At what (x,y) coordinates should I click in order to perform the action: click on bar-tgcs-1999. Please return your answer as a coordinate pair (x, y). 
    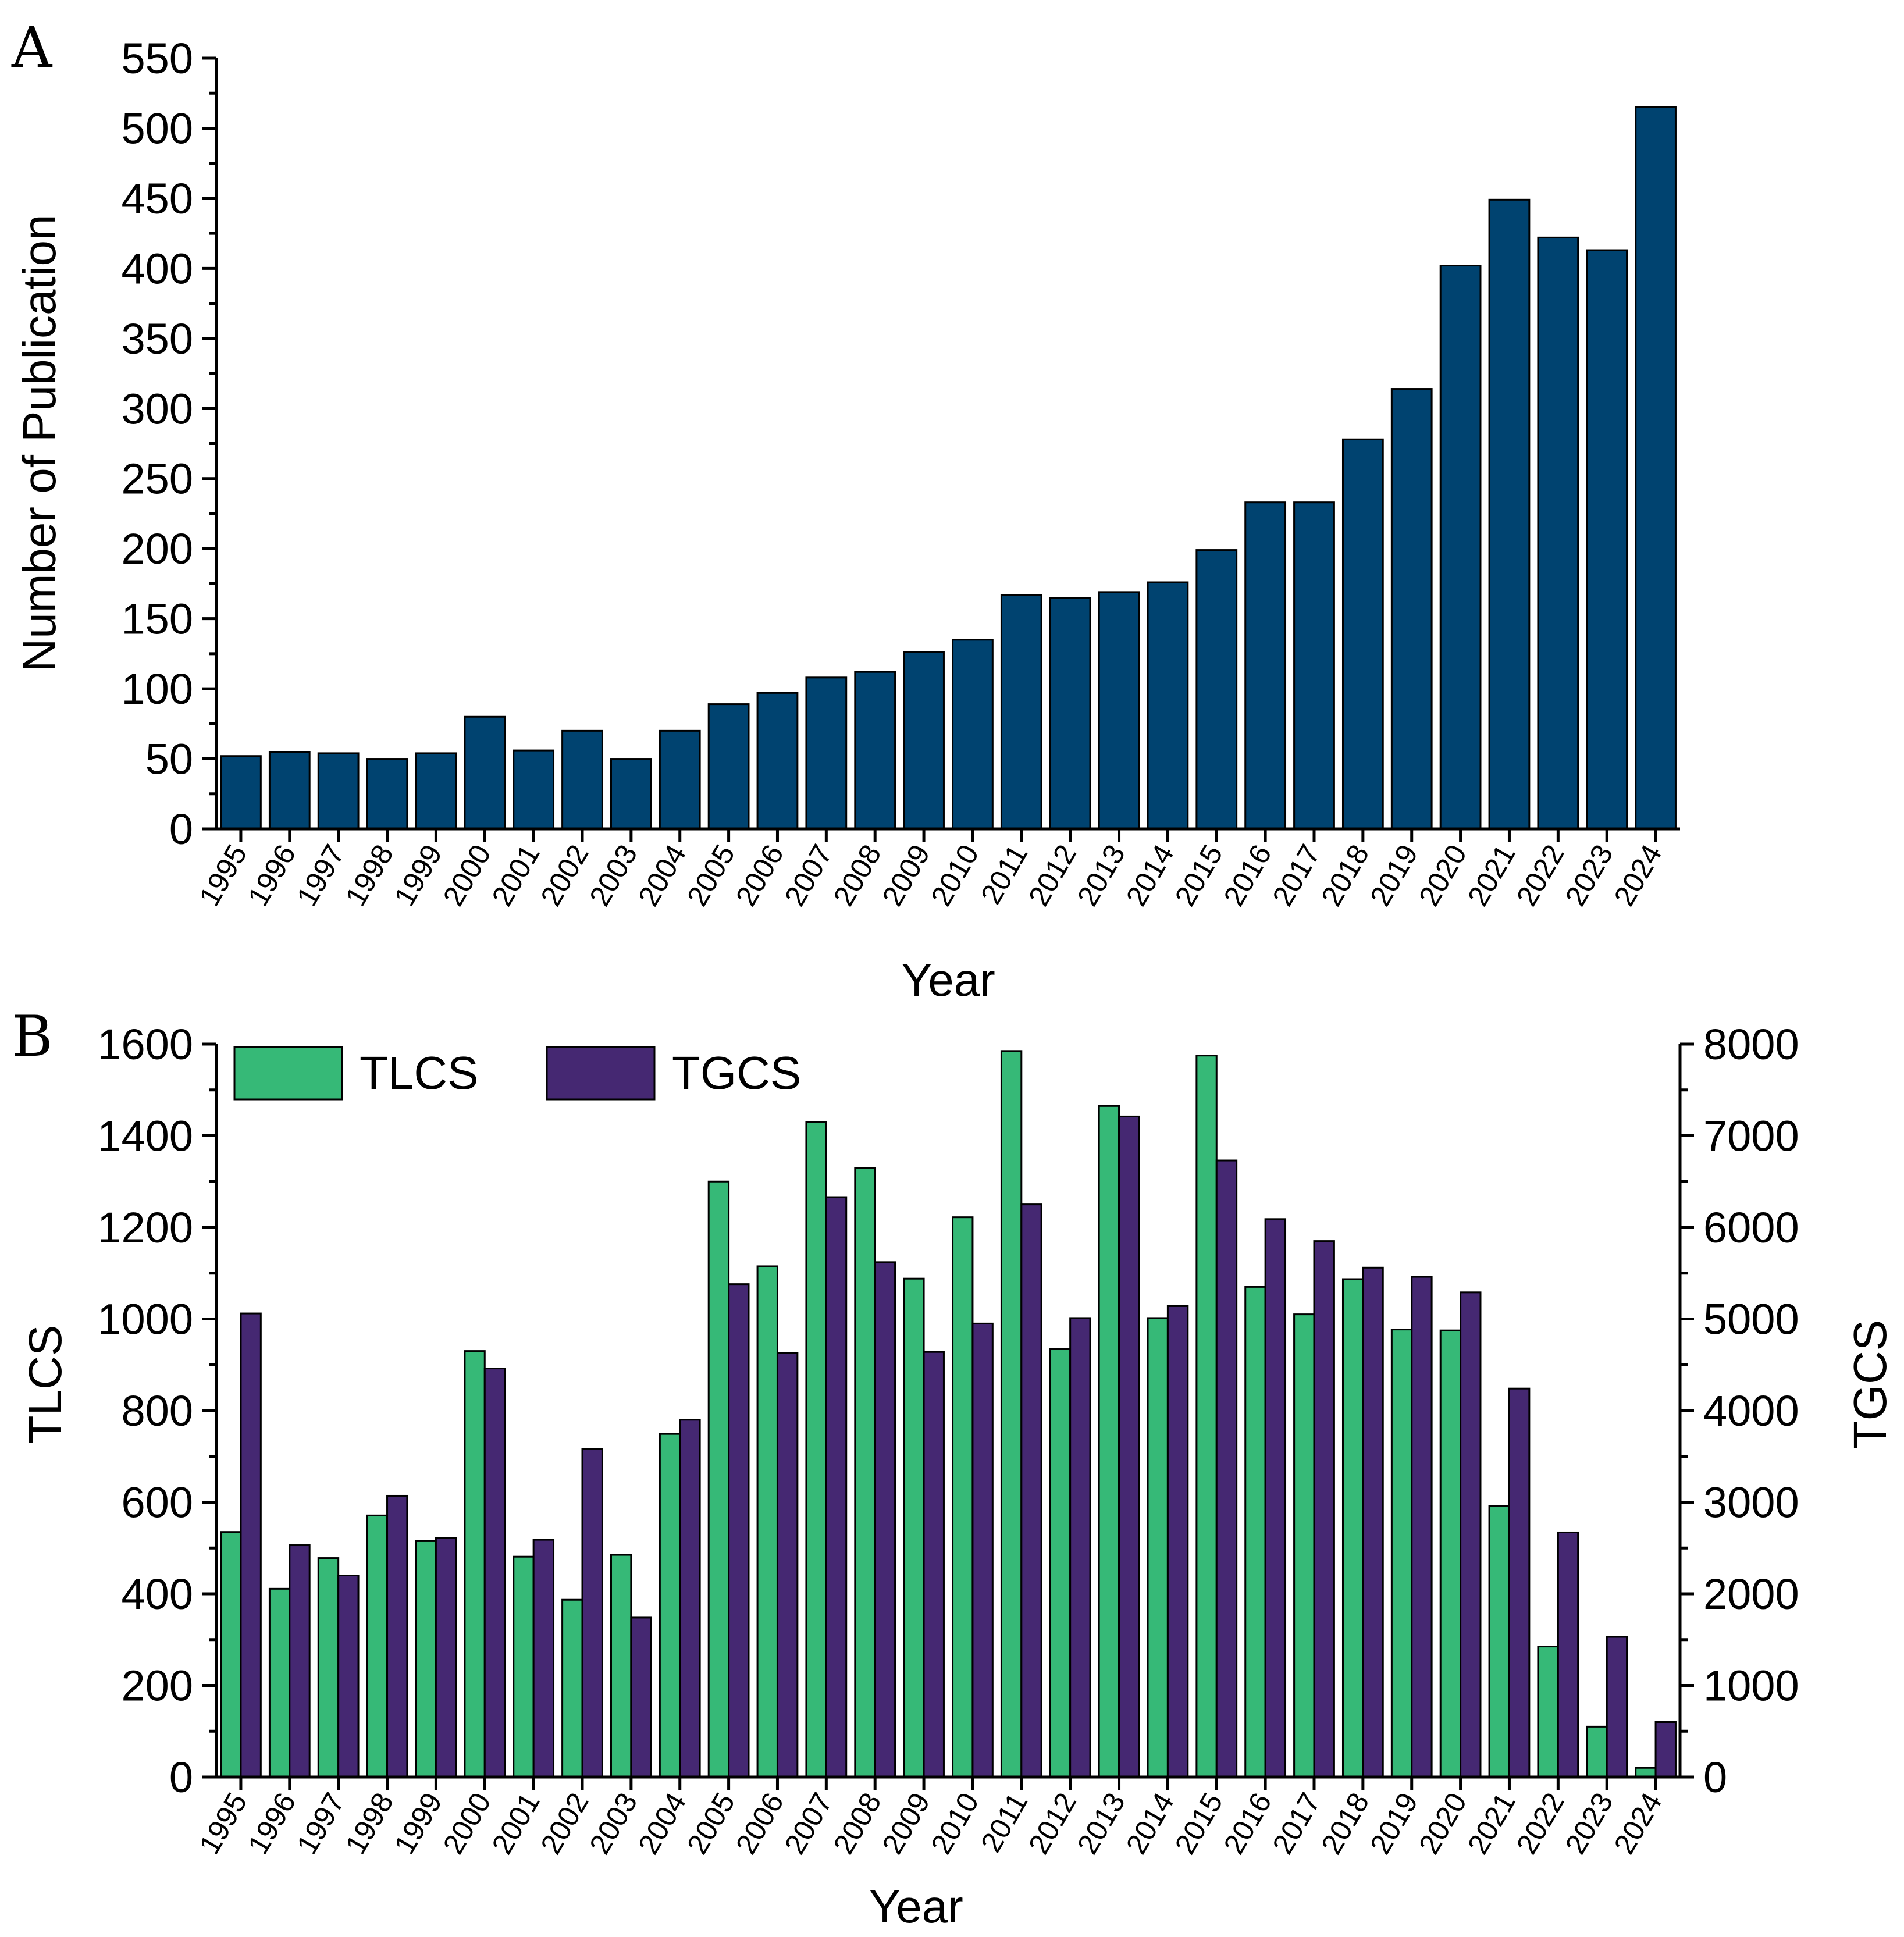
    Looking at the image, I should click on (446, 1657).